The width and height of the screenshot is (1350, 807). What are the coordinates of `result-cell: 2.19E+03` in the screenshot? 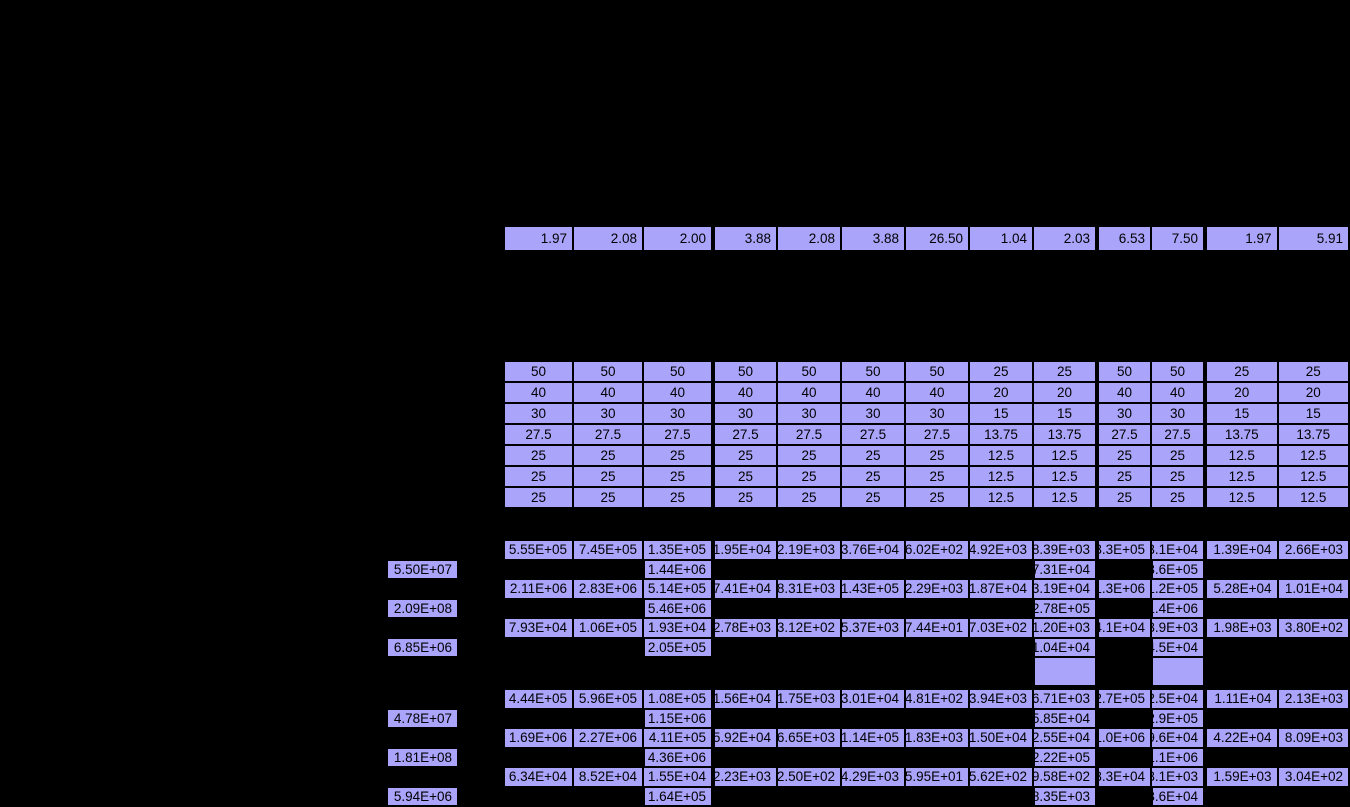 It's located at (809, 550).